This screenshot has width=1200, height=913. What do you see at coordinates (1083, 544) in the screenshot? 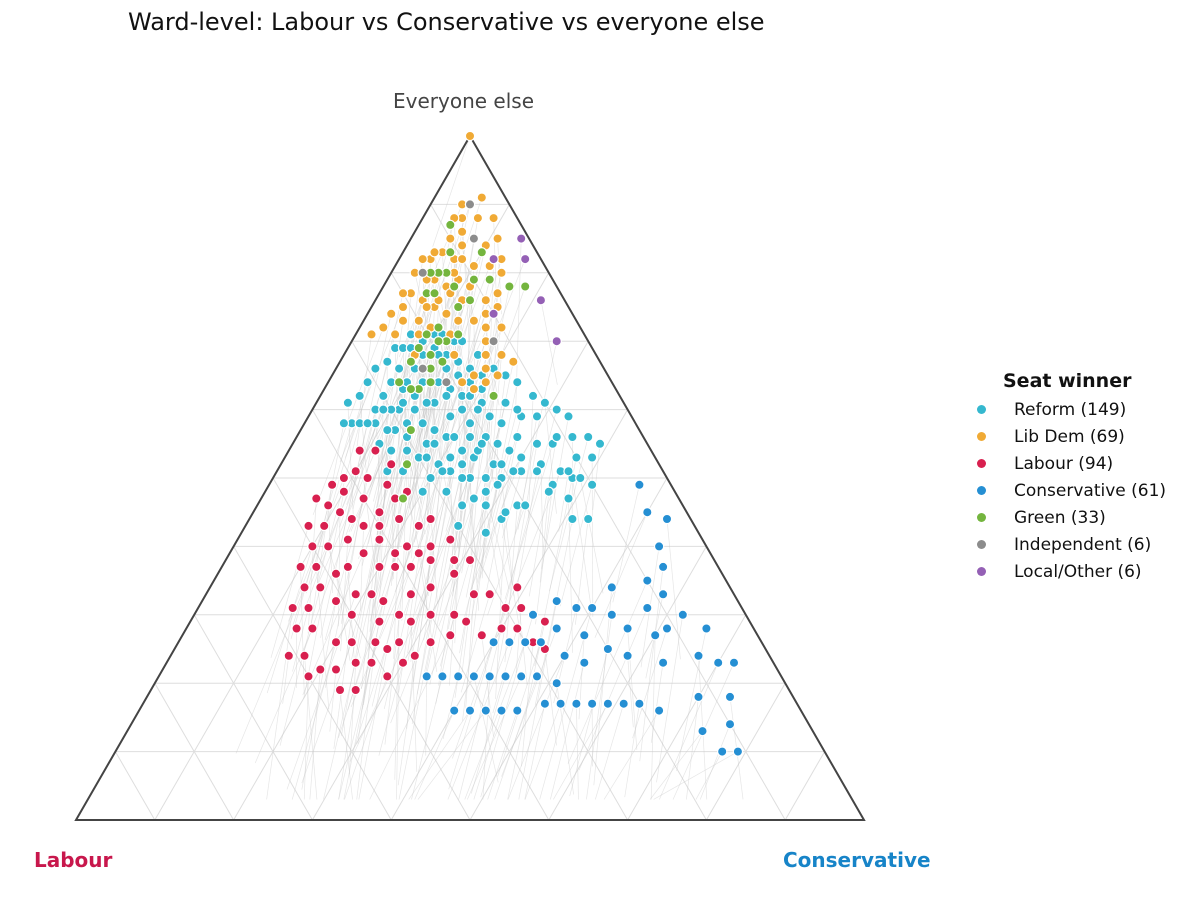
I see `legend-label: Independent (6)` at bounding box center [1083, 544].